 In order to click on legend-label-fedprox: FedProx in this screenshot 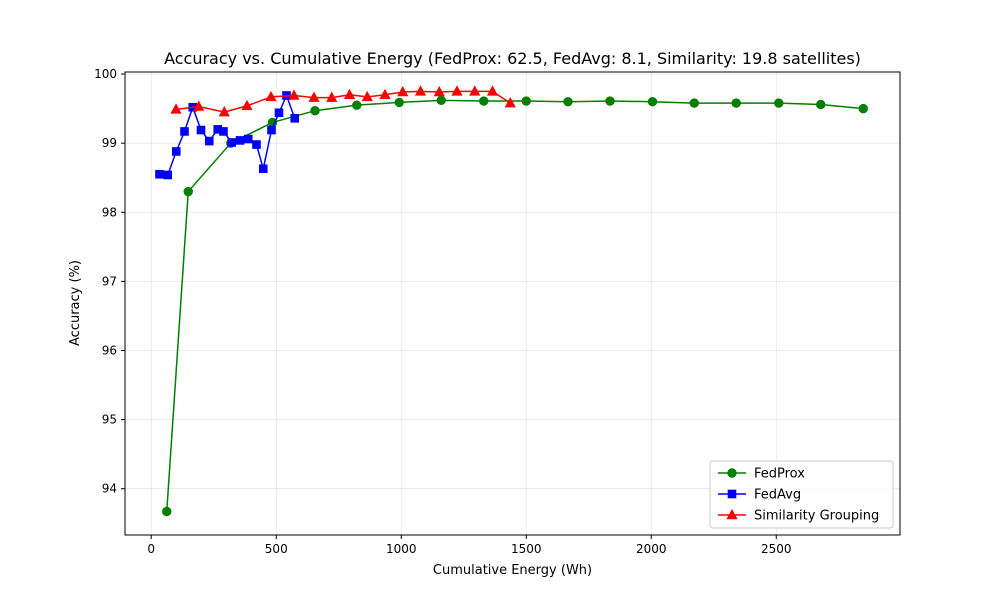, I will do `click(779, 474)`.